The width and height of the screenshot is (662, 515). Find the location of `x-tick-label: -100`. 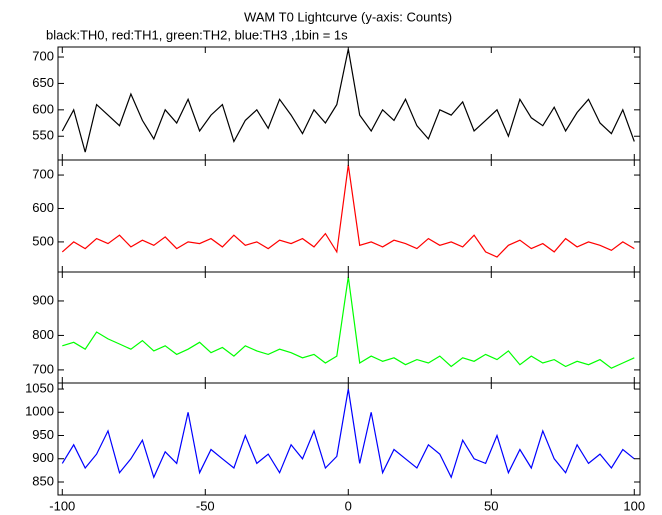

x-tick-label: -100 is located at coordinates (62, 505).